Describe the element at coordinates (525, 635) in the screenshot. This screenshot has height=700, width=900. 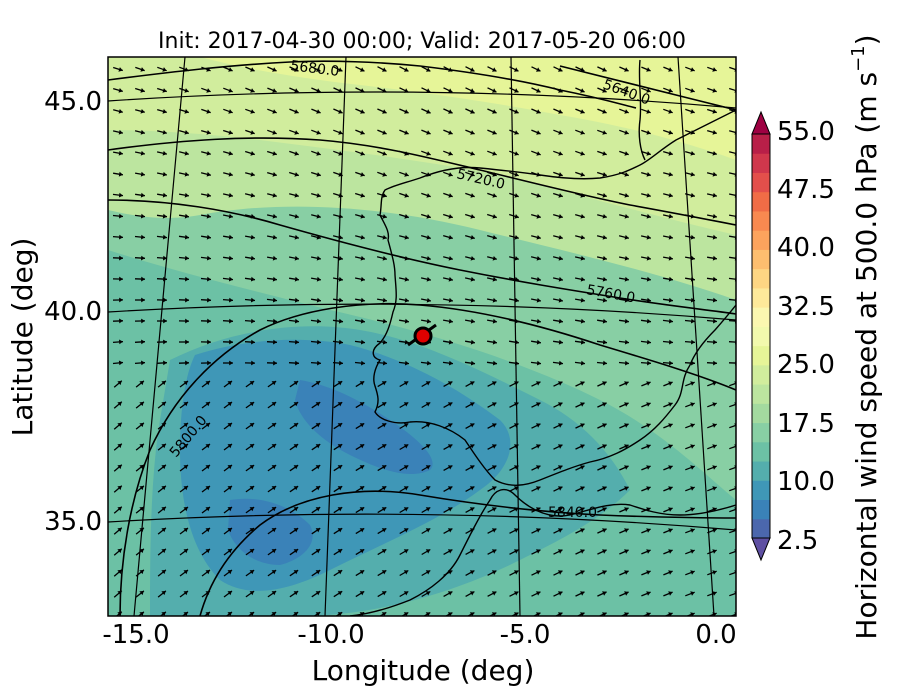
I see `x-tick-minus5: -5.0` at that location.